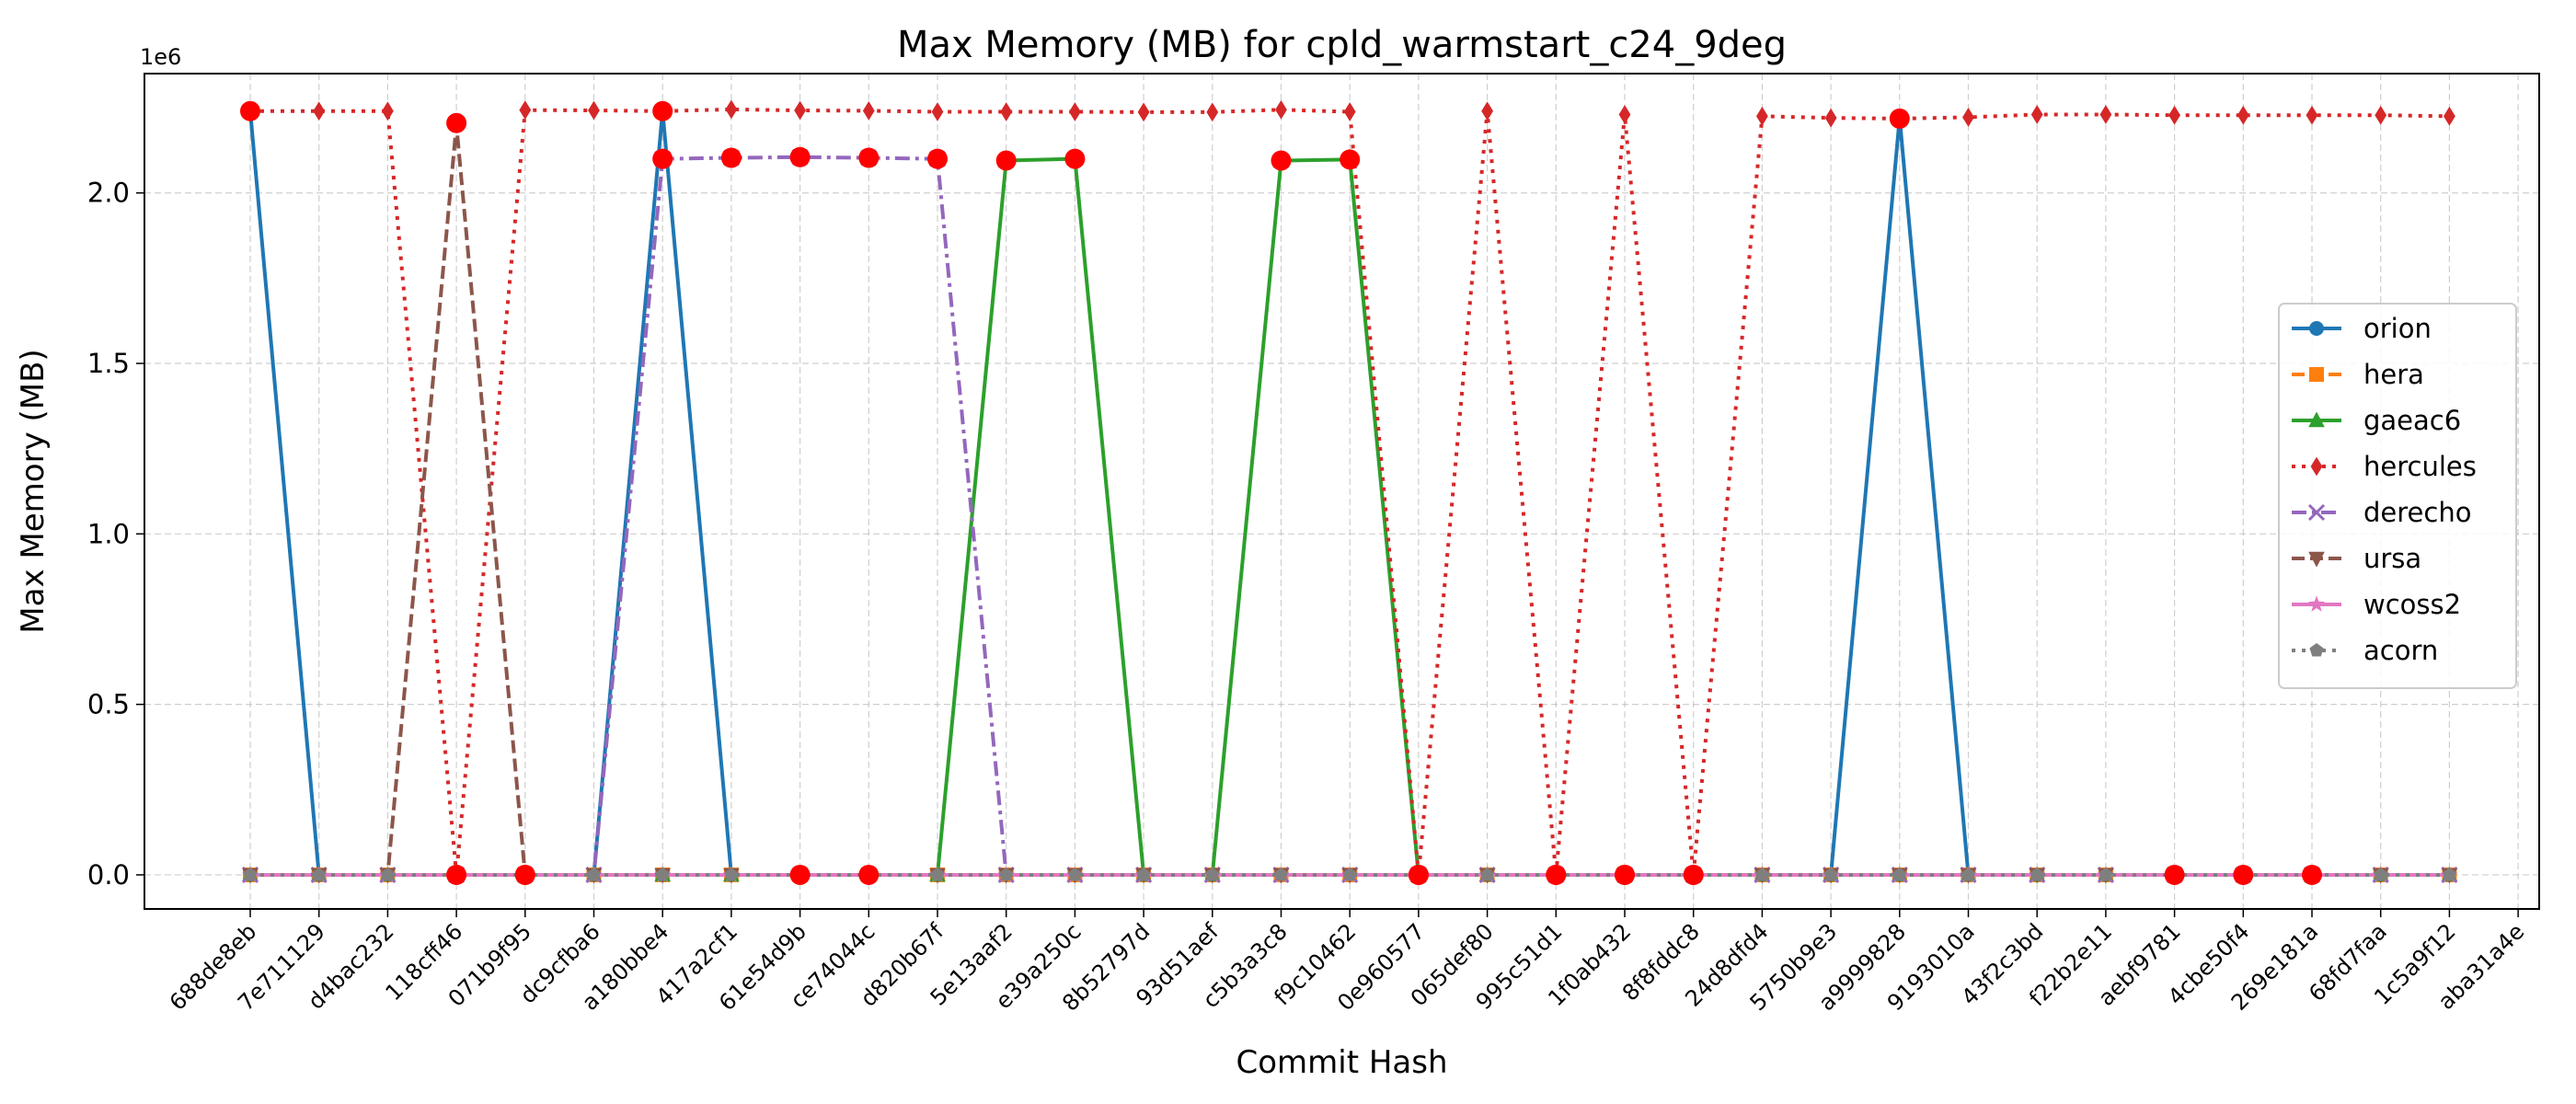  What do you see at coordinates (2393, 374) in the screenshot?
I see `legend-label: hera` at bounding box center [2393, 374].